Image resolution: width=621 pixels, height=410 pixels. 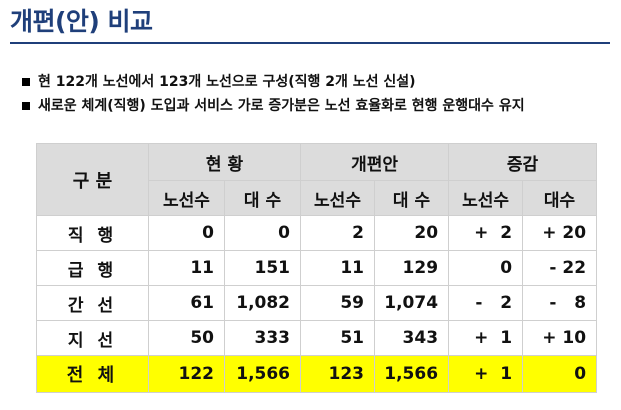 I want to click on title-underline, so click(x=310, y=43).